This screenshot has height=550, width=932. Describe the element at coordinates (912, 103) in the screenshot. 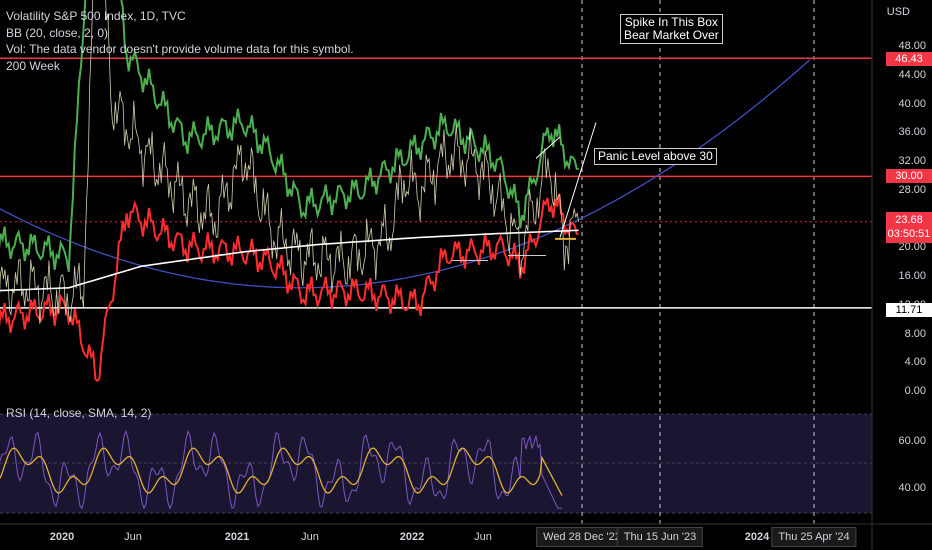

I see `price-tick: 40.00` at that location.